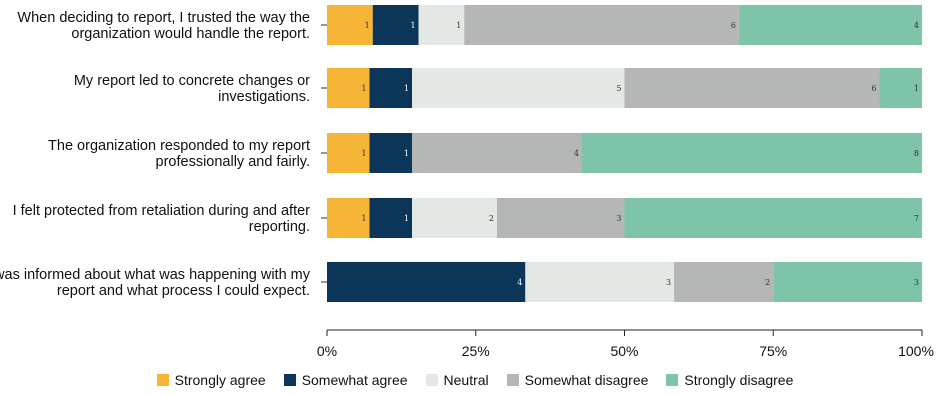 The image size is (950, 395). What do you see at coordinates (233, 162) in the screenshot?
I see `category-label: professionally and fairly.` at bounding box center [233, 162].